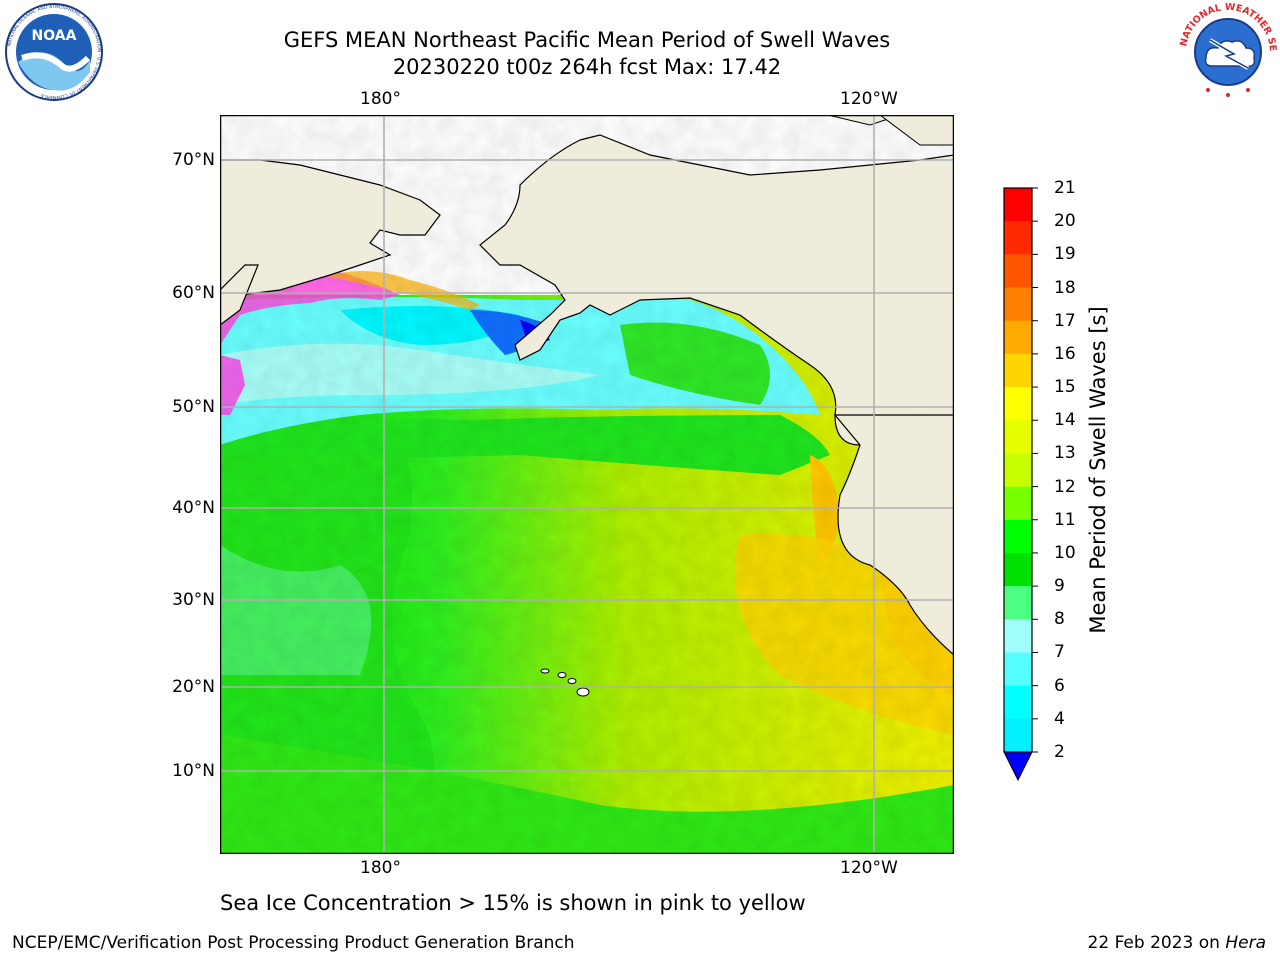 This screenshot has width=1280, height=960. Describe the element at coordinates (1065, 320) in the screenshot. I see `colorbar-tick-label: 17` at that location.